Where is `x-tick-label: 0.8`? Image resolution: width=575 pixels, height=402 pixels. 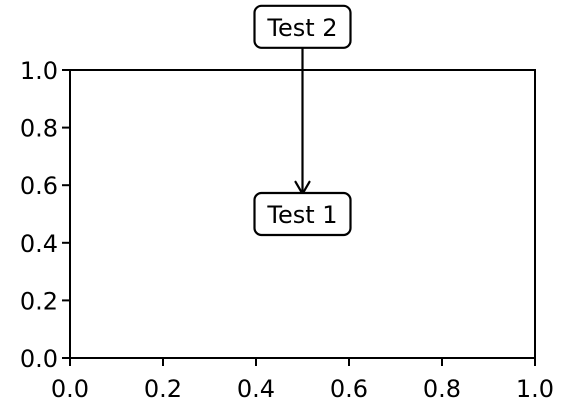
x-tick-label: 0.8 is located at coordinates (442, 388).